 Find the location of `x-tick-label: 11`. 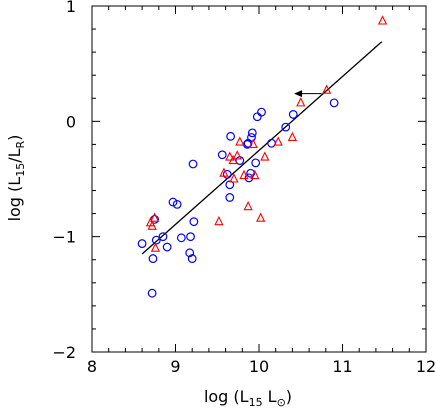

x-tick-label: 11 is located at coordinates (342, 366).